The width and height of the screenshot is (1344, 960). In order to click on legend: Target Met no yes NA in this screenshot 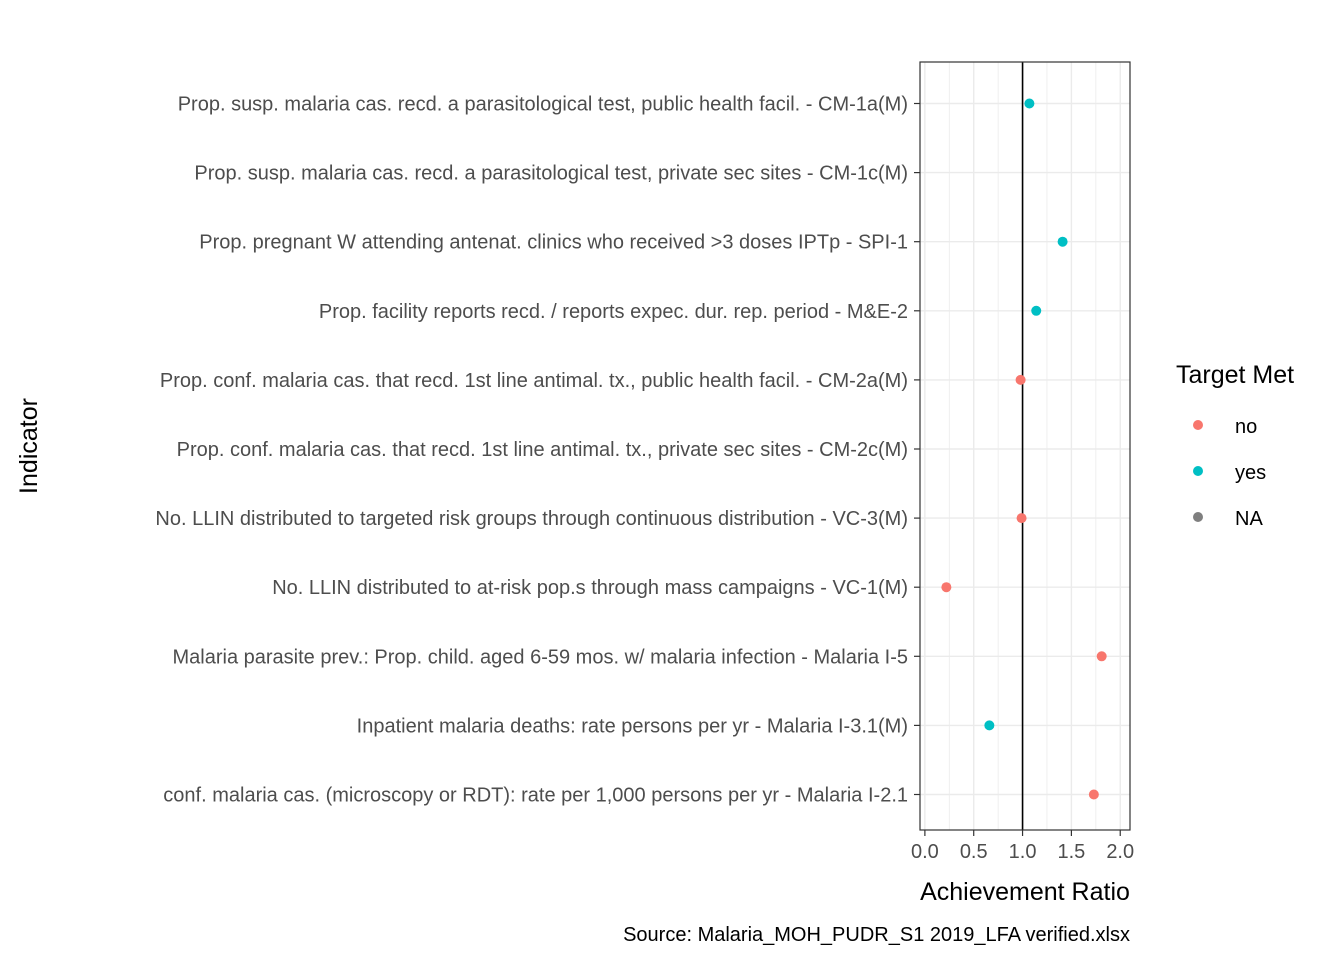, I will do `click(1235, 445)`.